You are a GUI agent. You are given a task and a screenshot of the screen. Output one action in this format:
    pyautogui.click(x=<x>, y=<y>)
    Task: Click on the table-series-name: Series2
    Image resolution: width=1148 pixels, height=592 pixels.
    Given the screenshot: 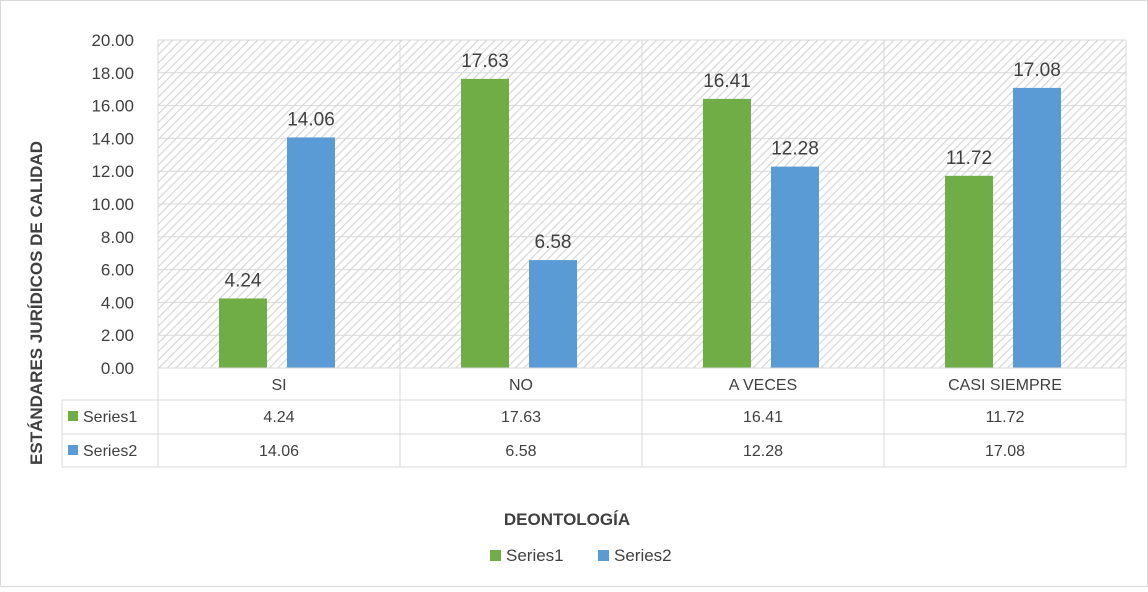 What is the action you would take?
    pyautogui.click(x=110, y=451)
    